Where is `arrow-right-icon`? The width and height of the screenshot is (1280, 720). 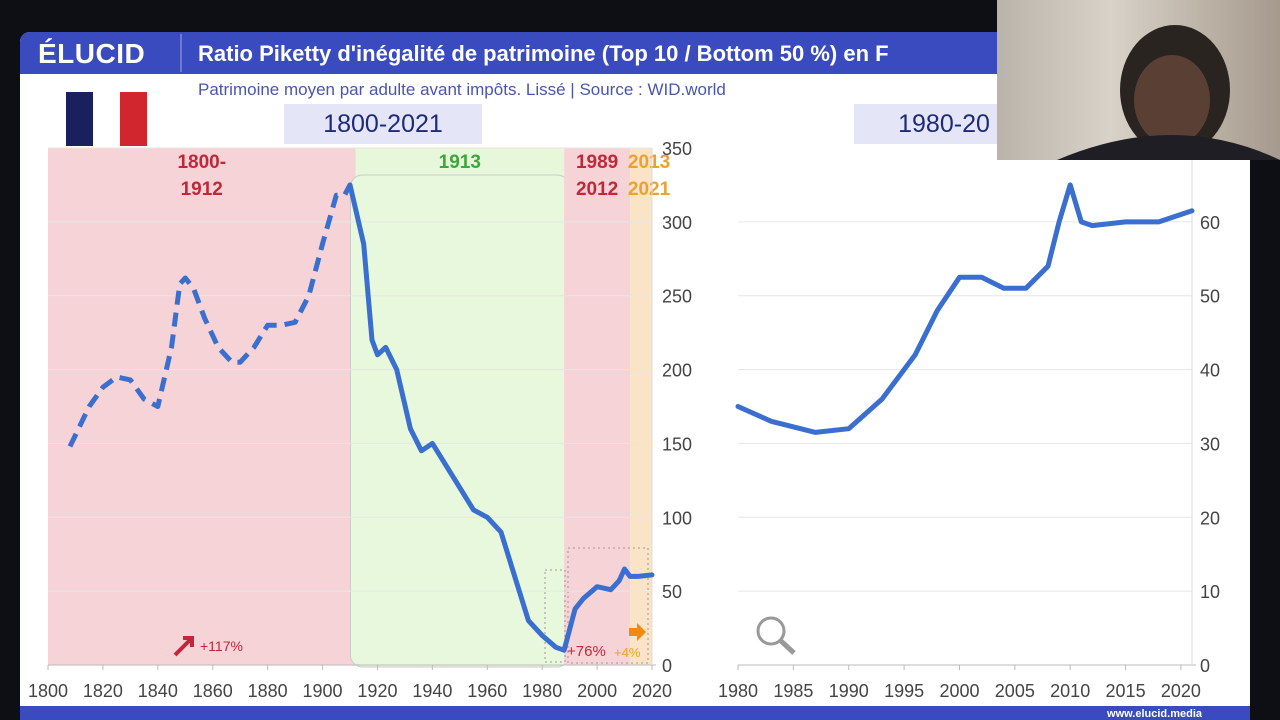 arrow-right-icon is located at coordinates (637, 632).